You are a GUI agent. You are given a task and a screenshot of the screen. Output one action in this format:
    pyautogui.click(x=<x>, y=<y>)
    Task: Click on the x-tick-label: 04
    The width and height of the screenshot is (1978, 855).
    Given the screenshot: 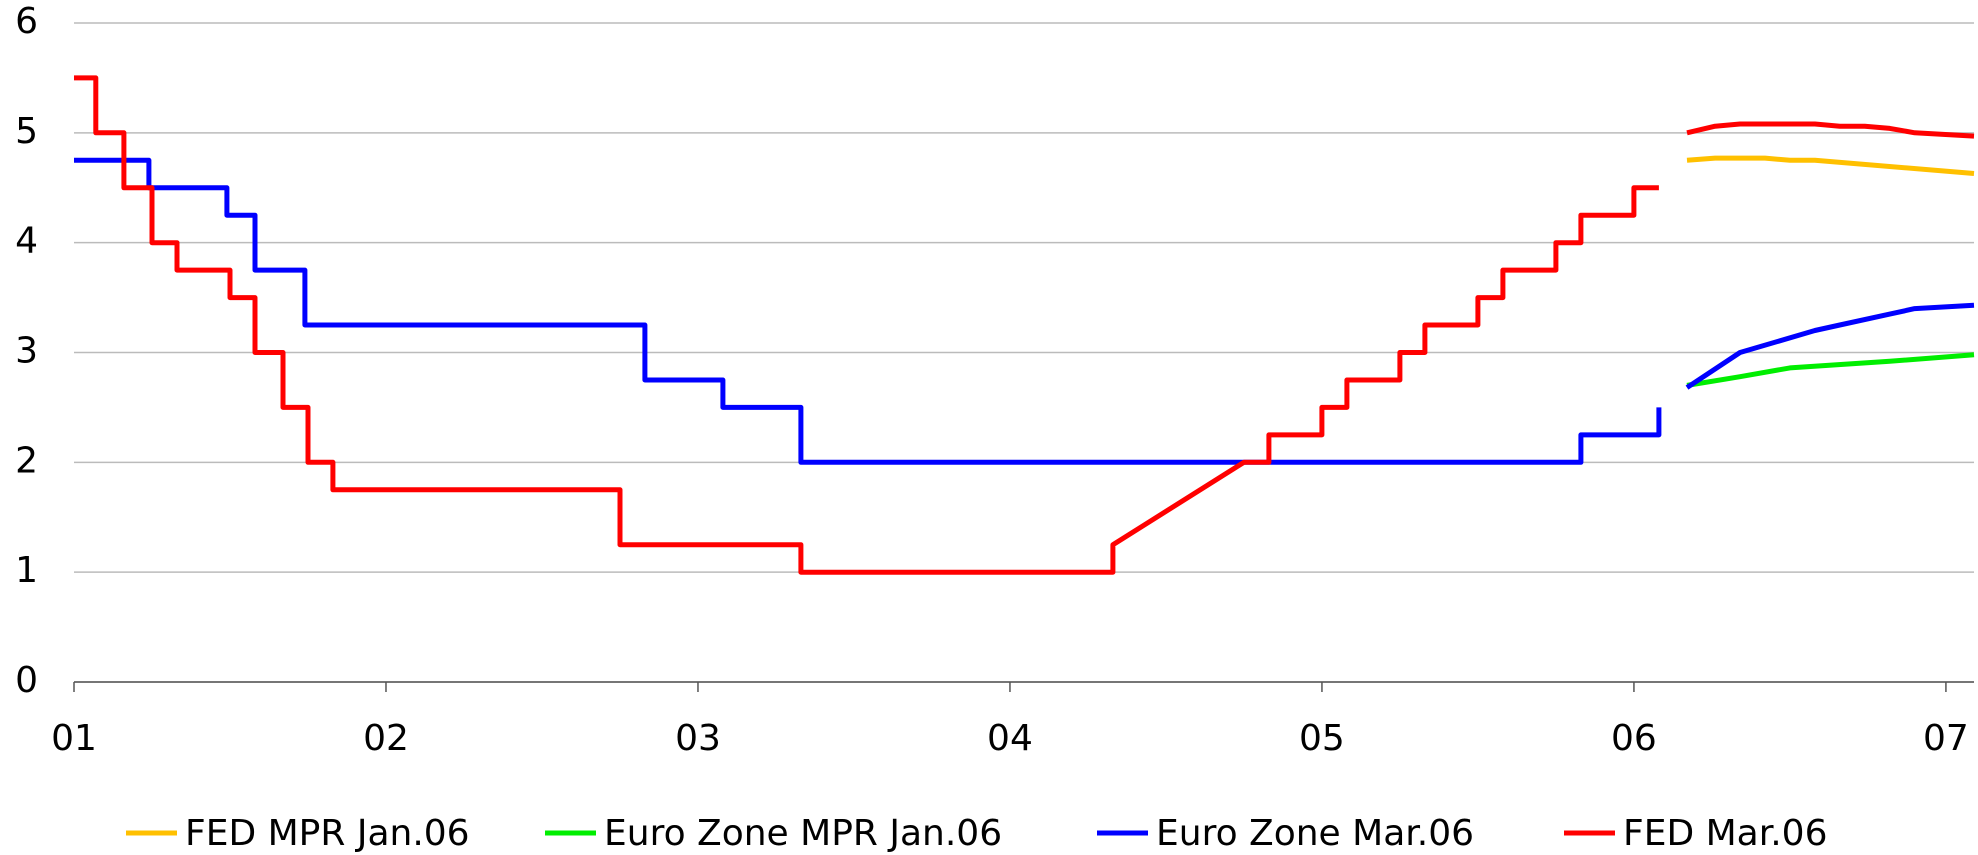 What is the action you would take?
    pyautogui.click(x=1010, y=738)
    